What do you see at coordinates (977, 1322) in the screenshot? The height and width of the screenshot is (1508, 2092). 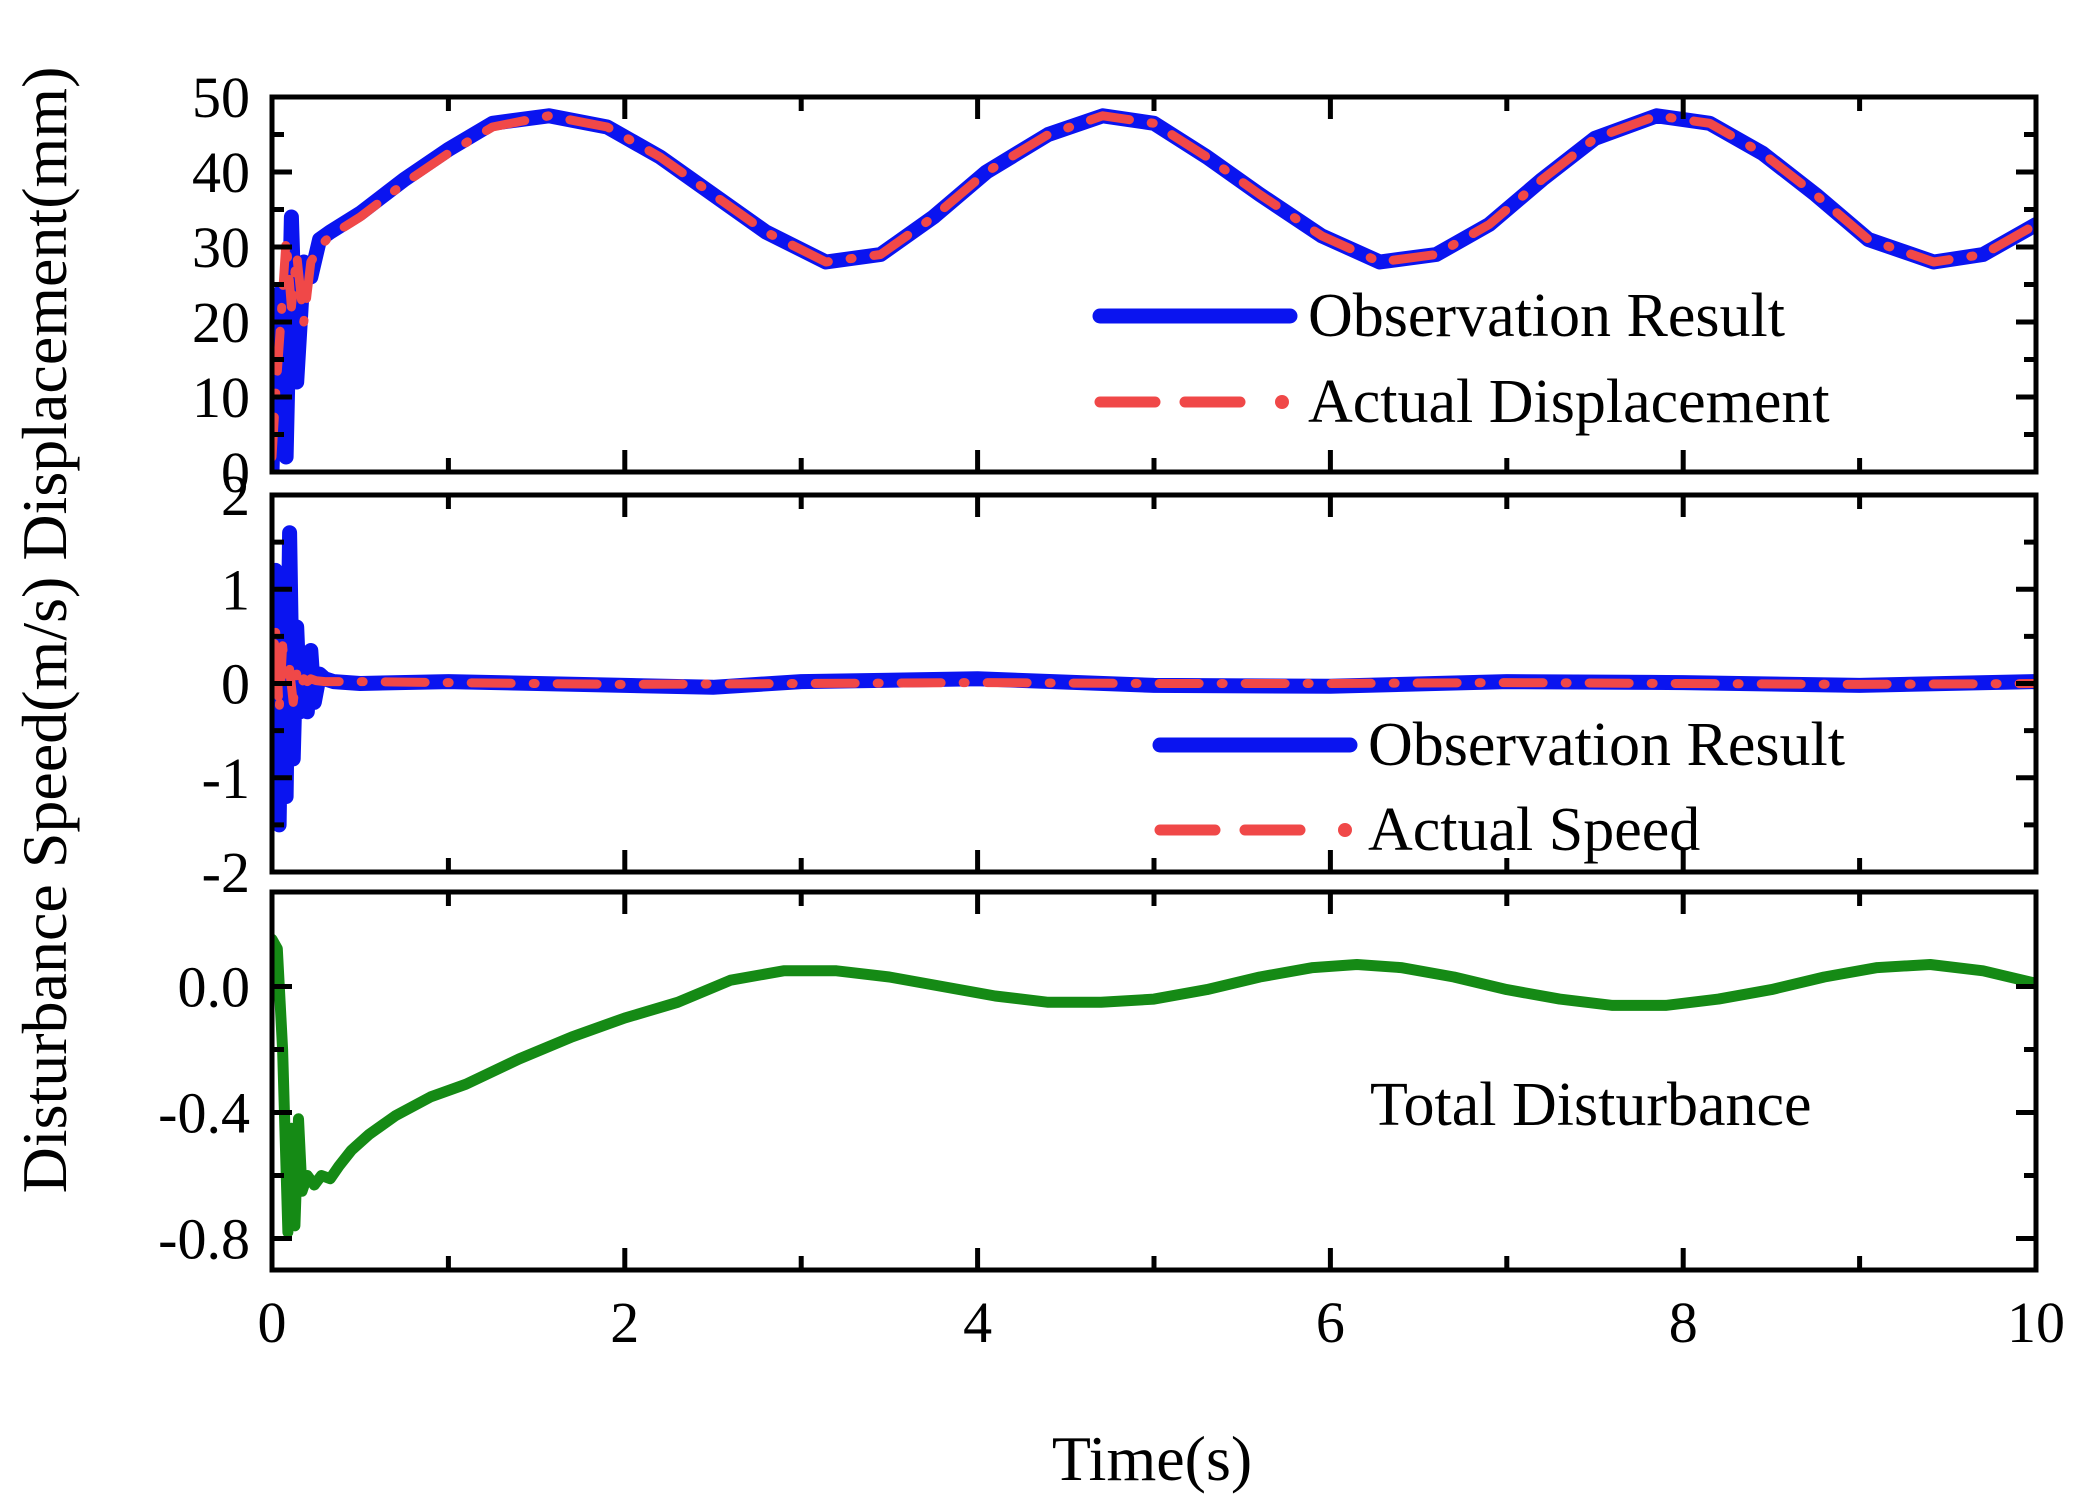 I see `x-tick-label: 4` at bounding box center [977, 1322].